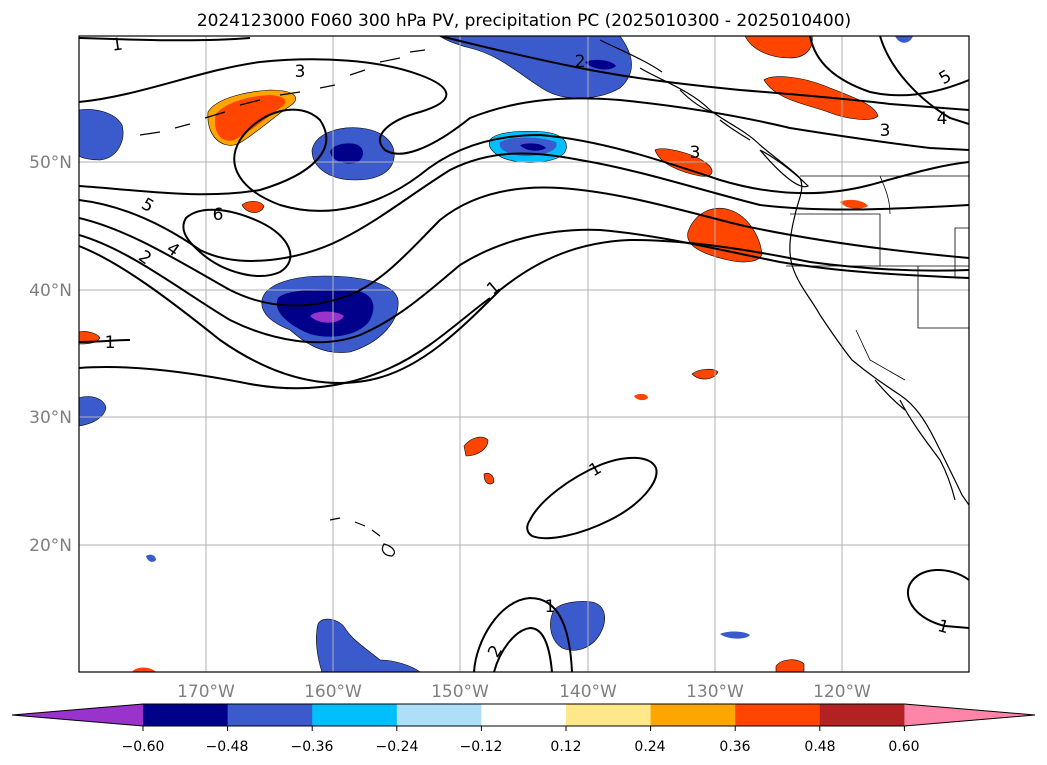  I want to click on lat-label: 30°N, so click(50, 418).